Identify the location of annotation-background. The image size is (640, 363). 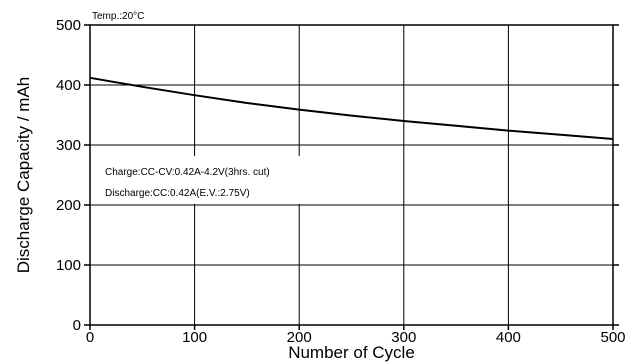
(204, 180).